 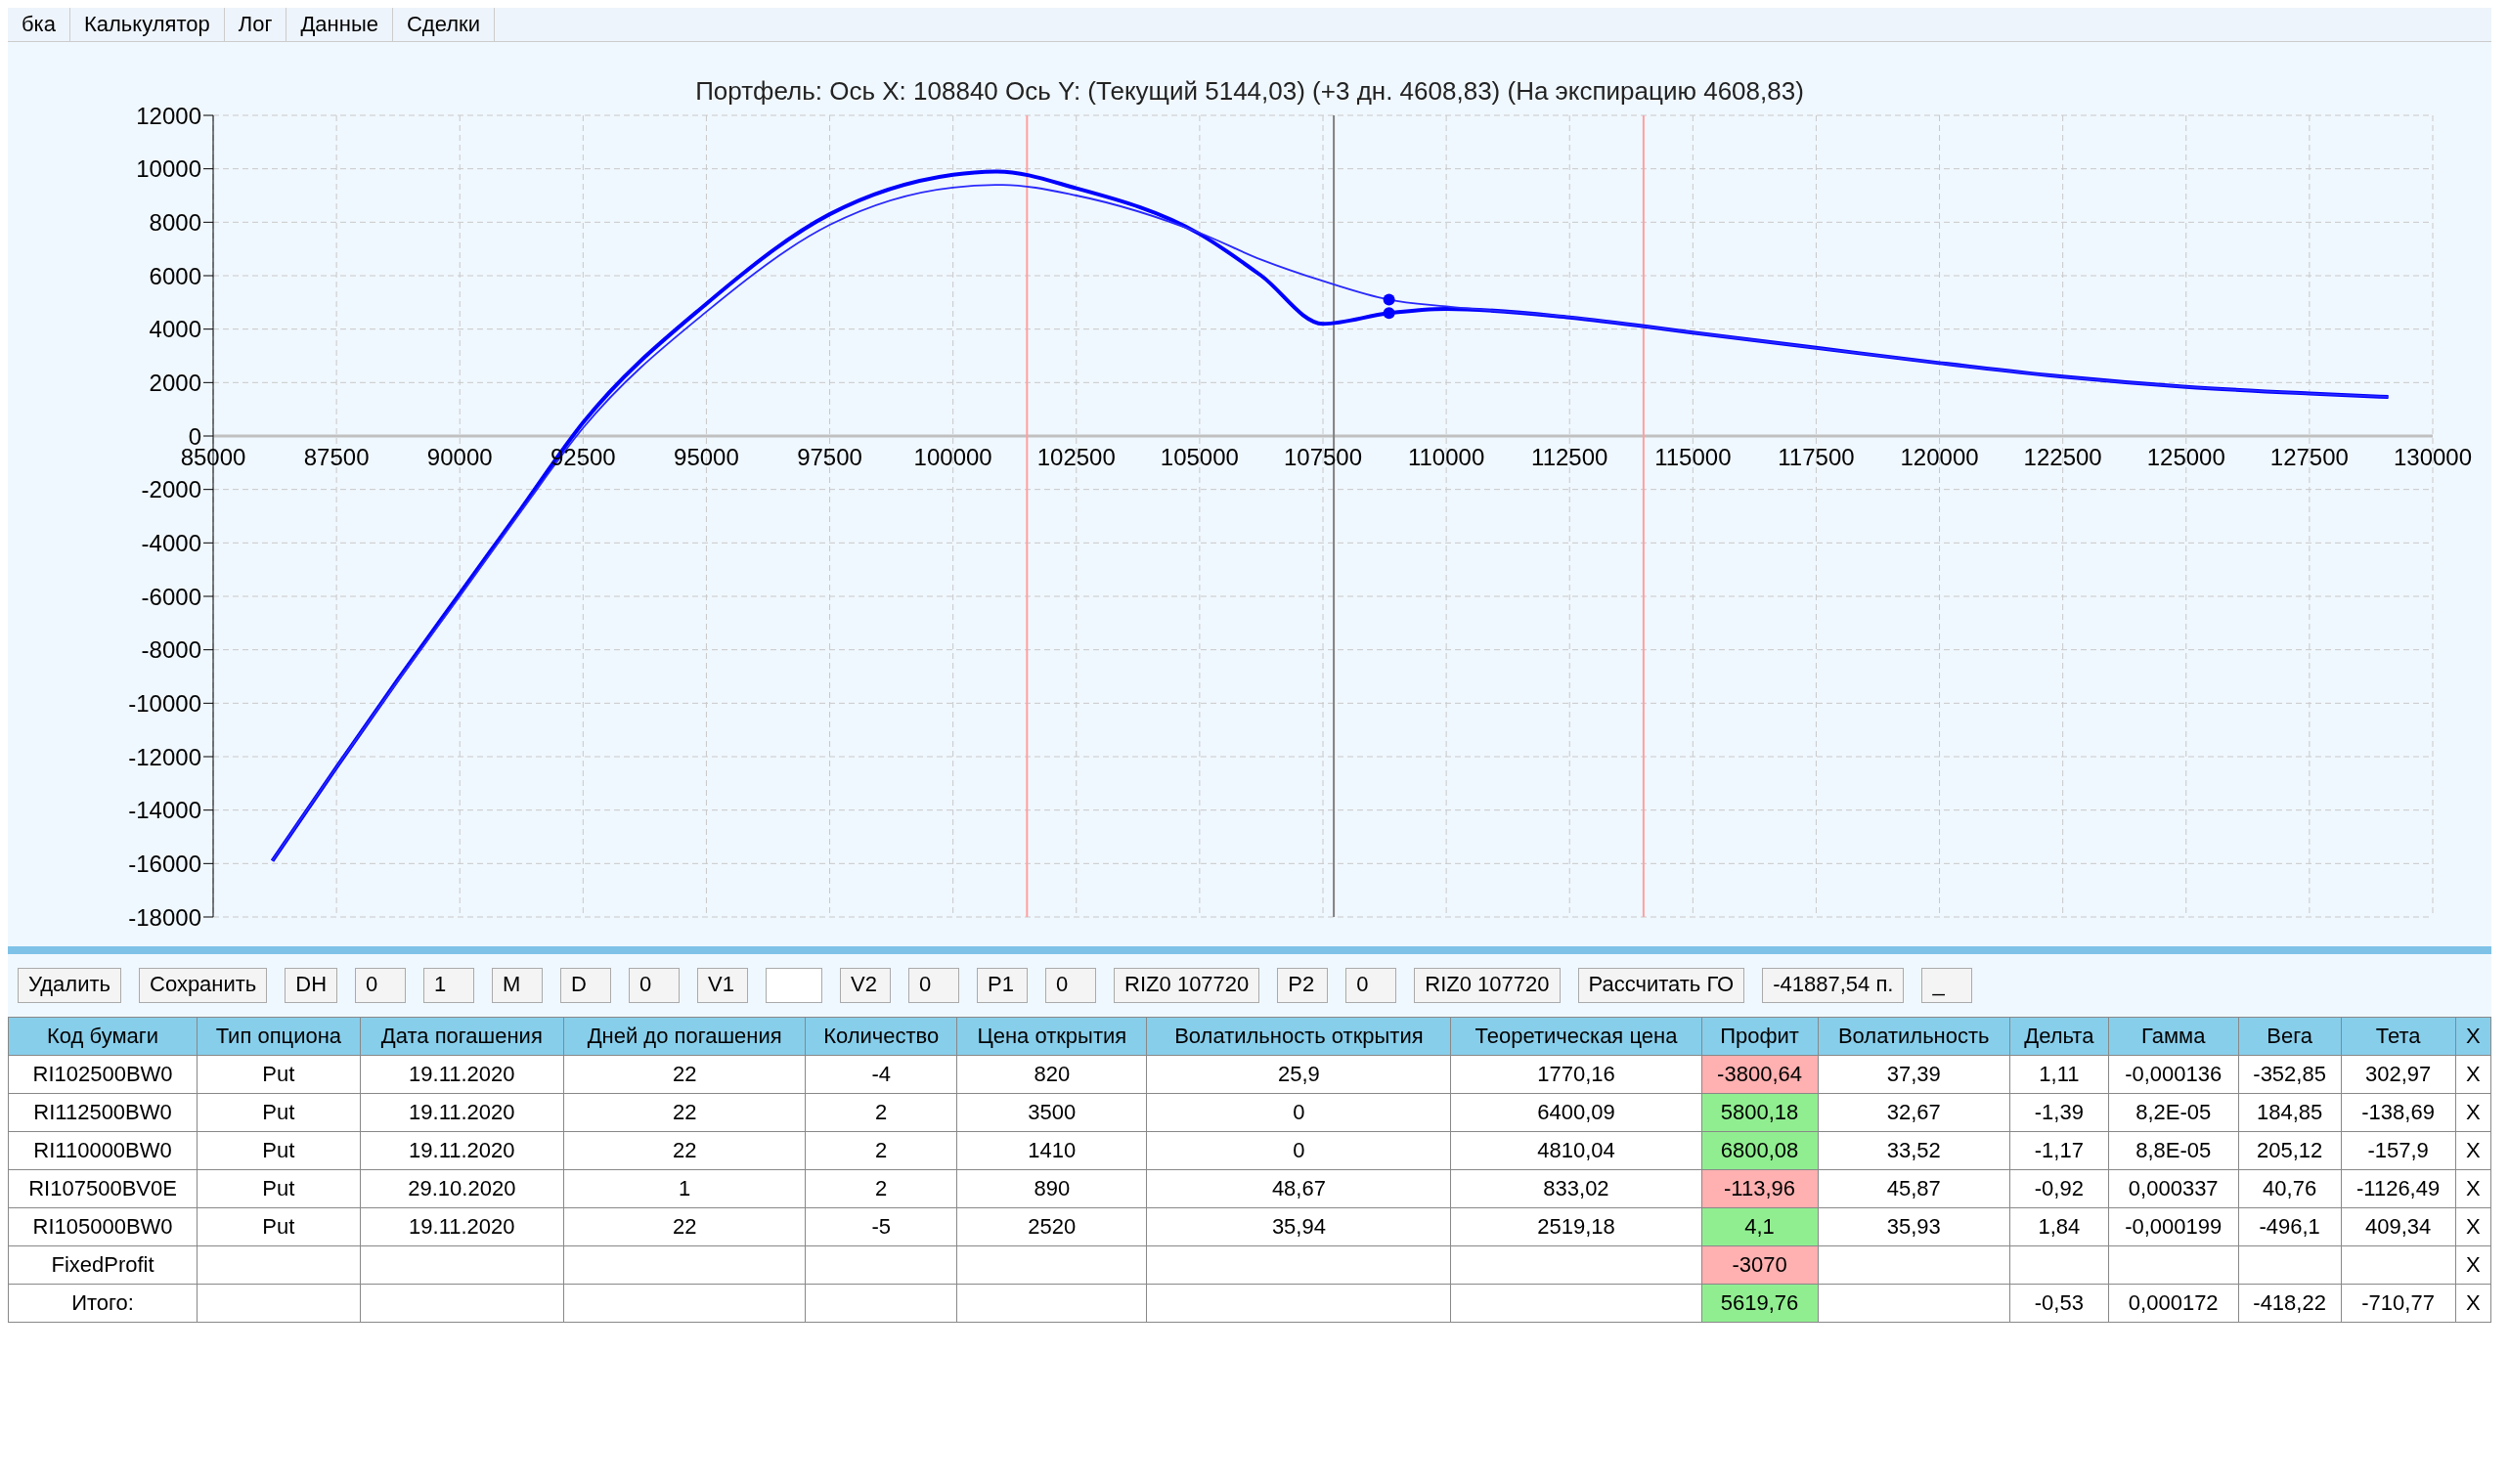 What do you see at coordinates (829, 457) in the screenshot?
I see `x-tick-label: 97500` at bounding box center [829, 457].